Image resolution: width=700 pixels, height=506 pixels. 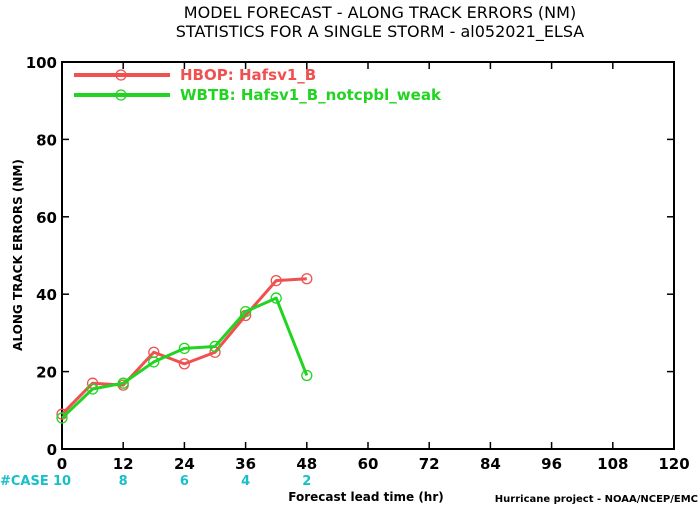 I want to click on case-count: 8, so click(x=123, y=481).